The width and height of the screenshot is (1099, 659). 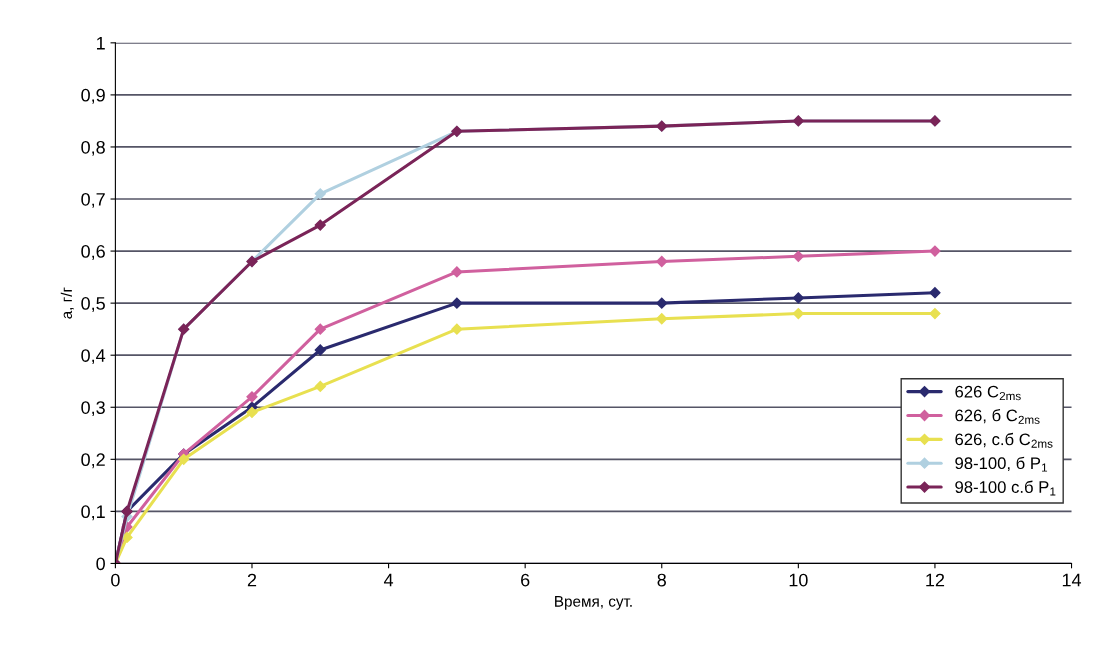 I want to click on x-tick-label: 14, so click(x=1072, y=580).